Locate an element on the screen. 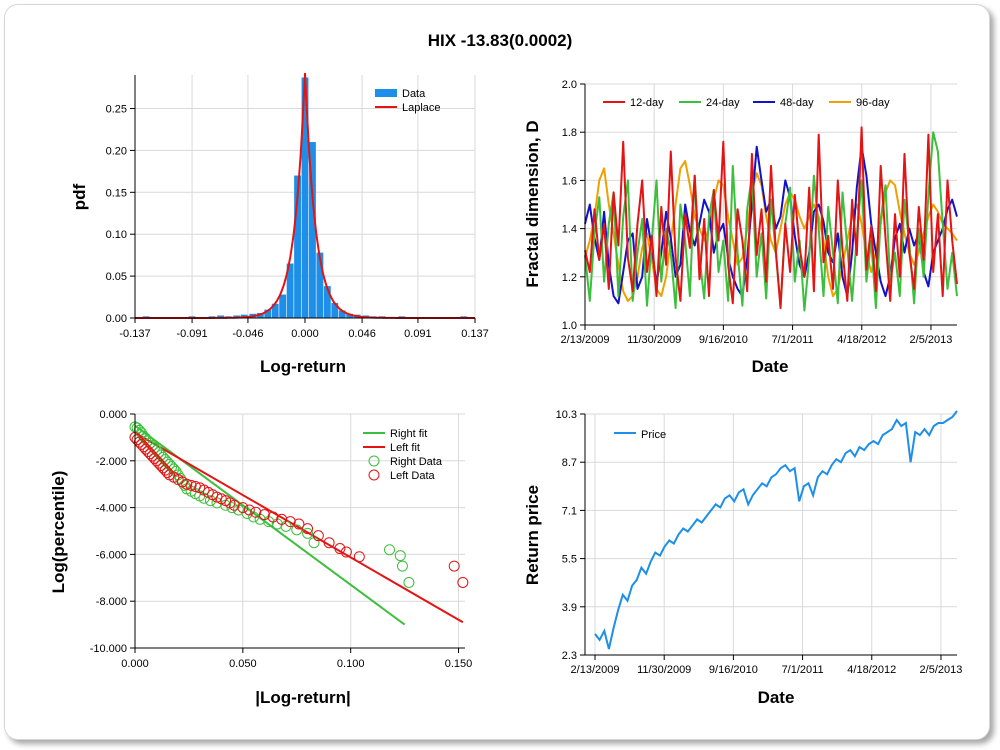 This screenshot has width=1000, height=750. legend-label-12-day: 12-day is located at coordinates (647, 103).